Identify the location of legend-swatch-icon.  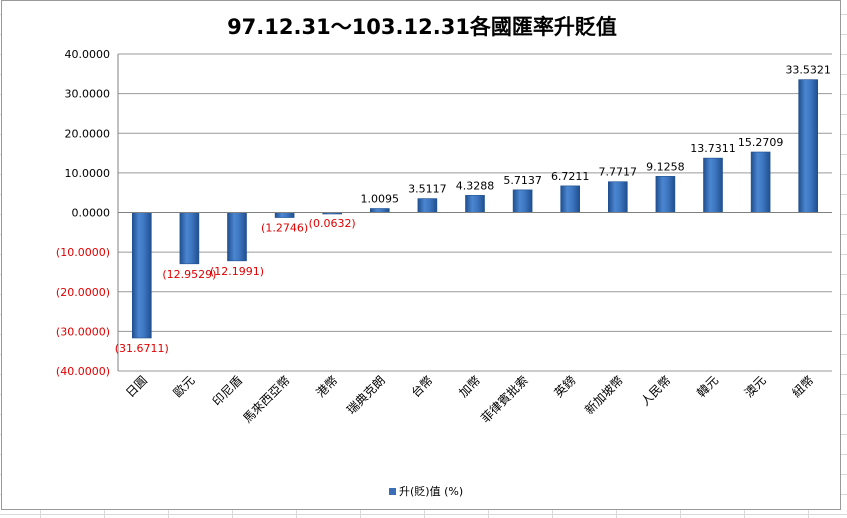
(392, 491).